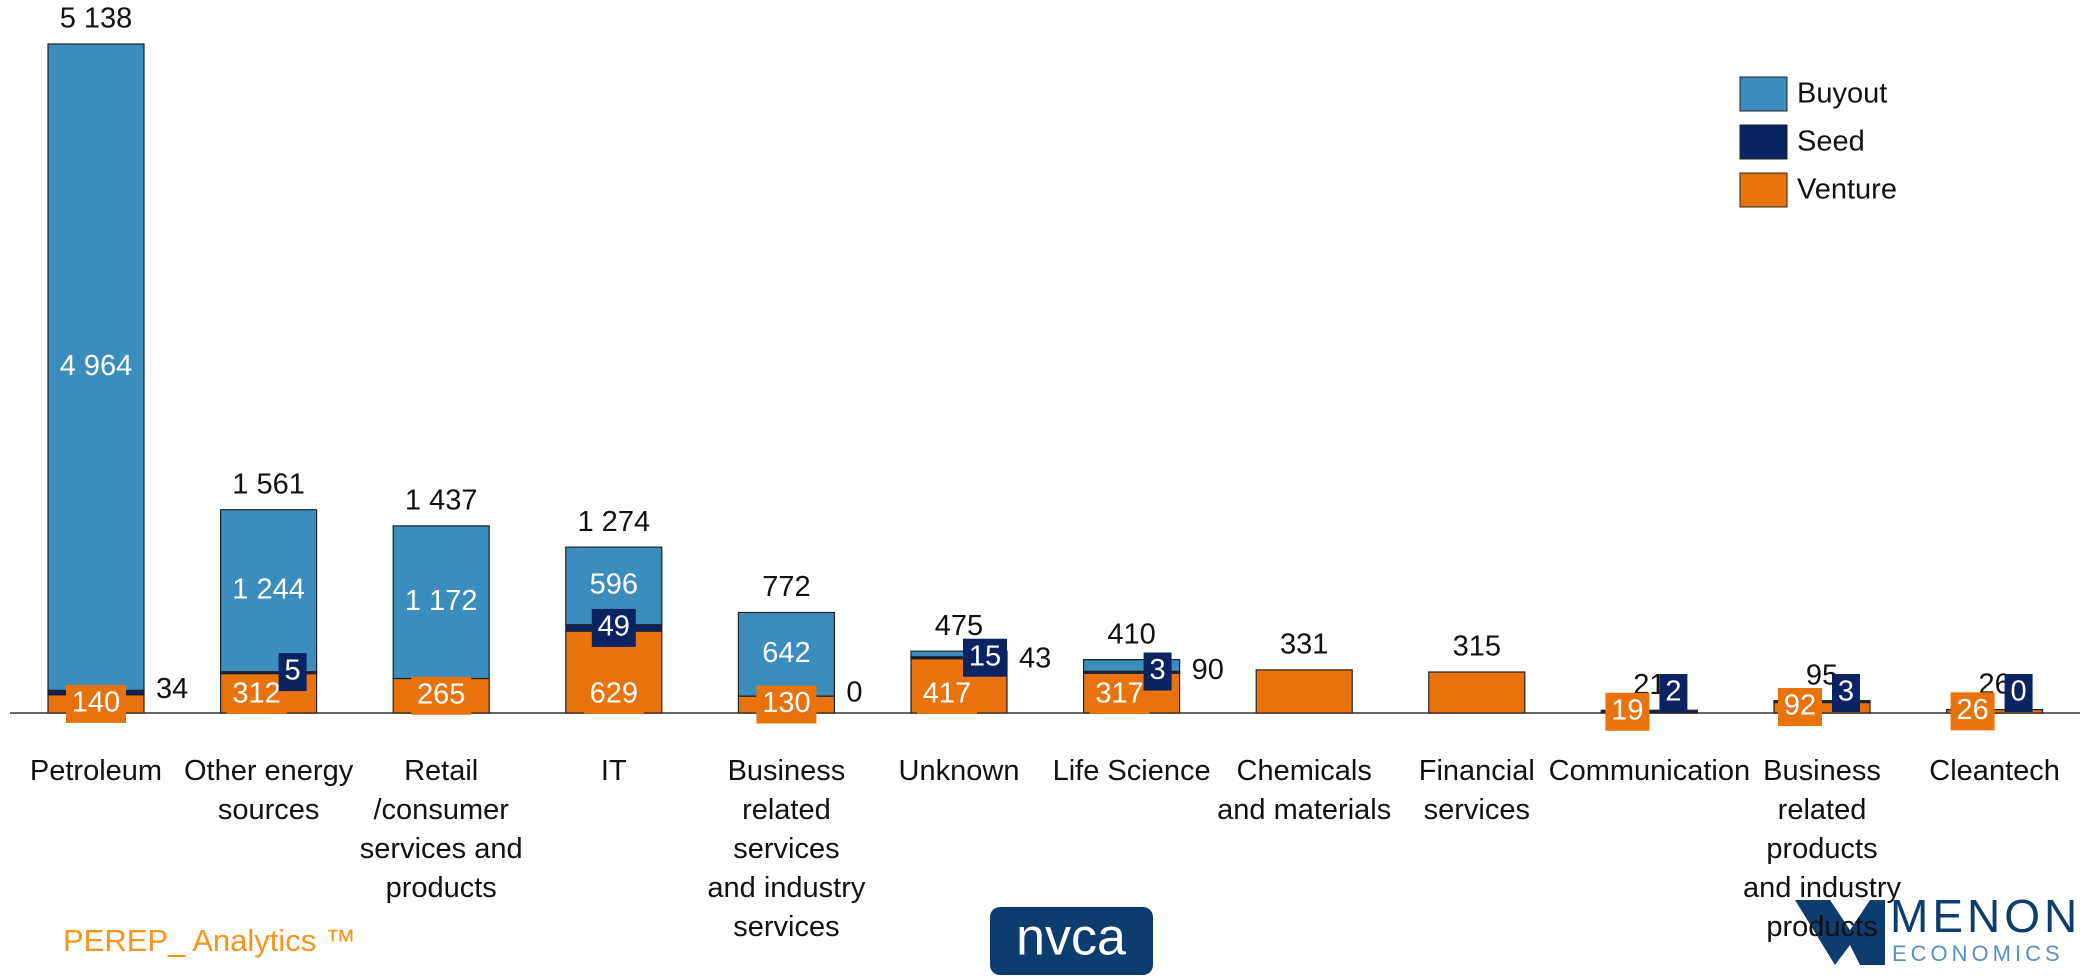  I want to click on x-tick-label: IT, so click(614, 771).